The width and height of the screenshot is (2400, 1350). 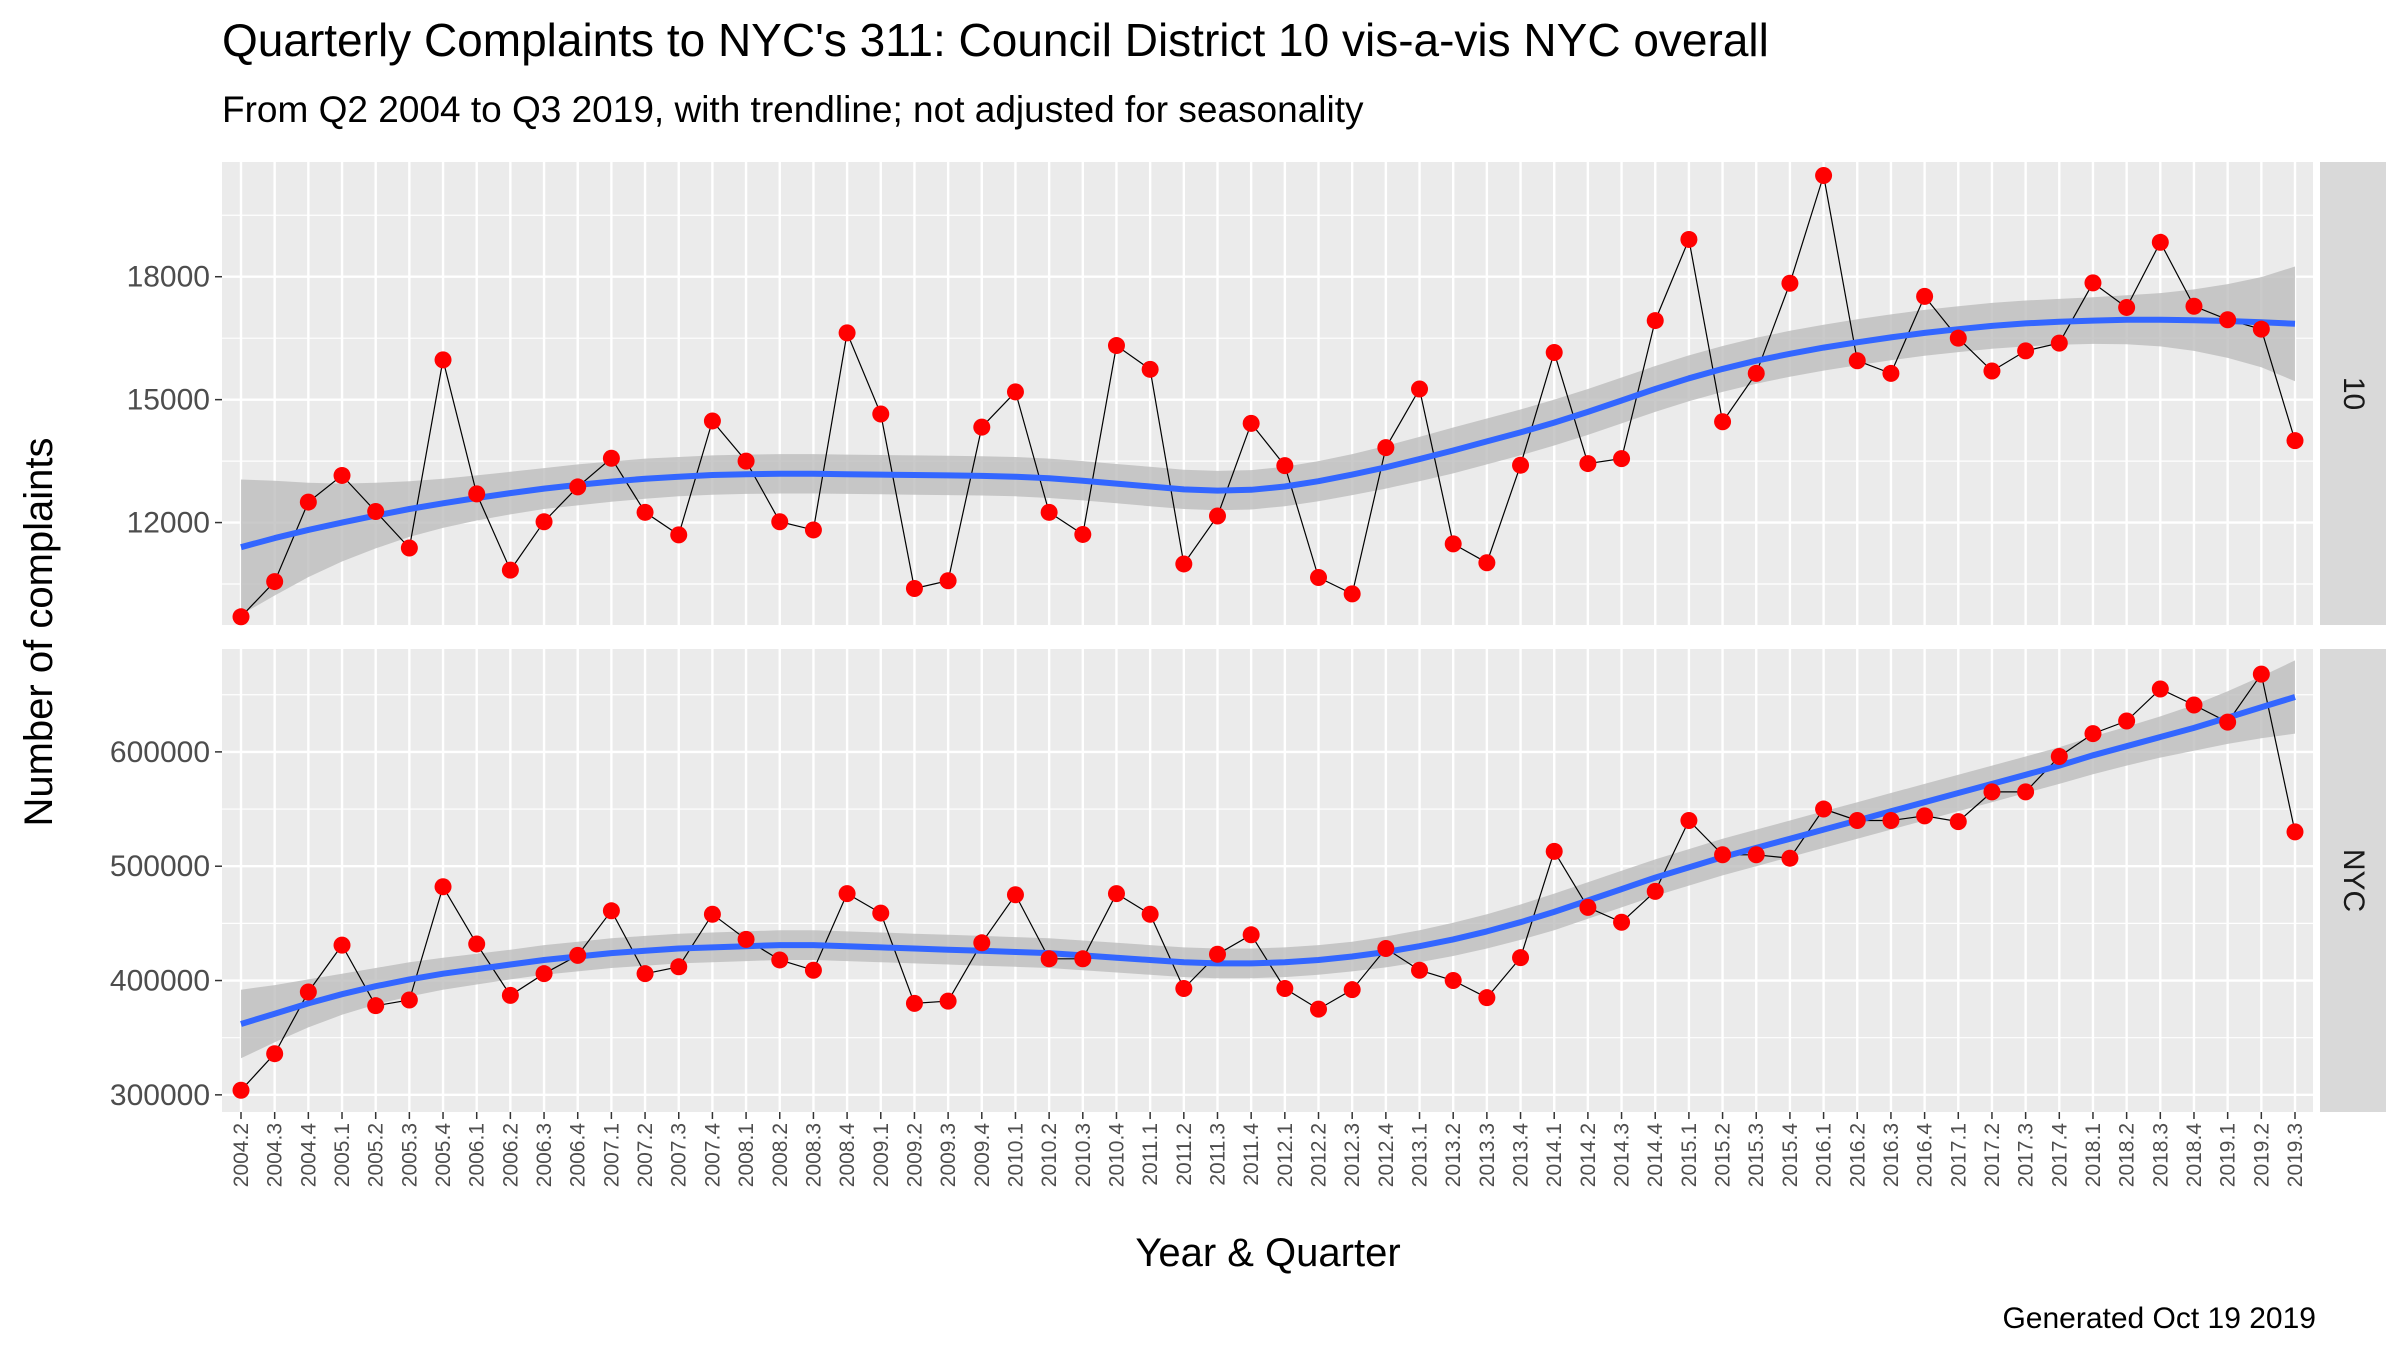 What do you see at coordinates (160, 752) in the screenshot?
I see `y-tick-label: 600000` at bounding box center [160, 752].